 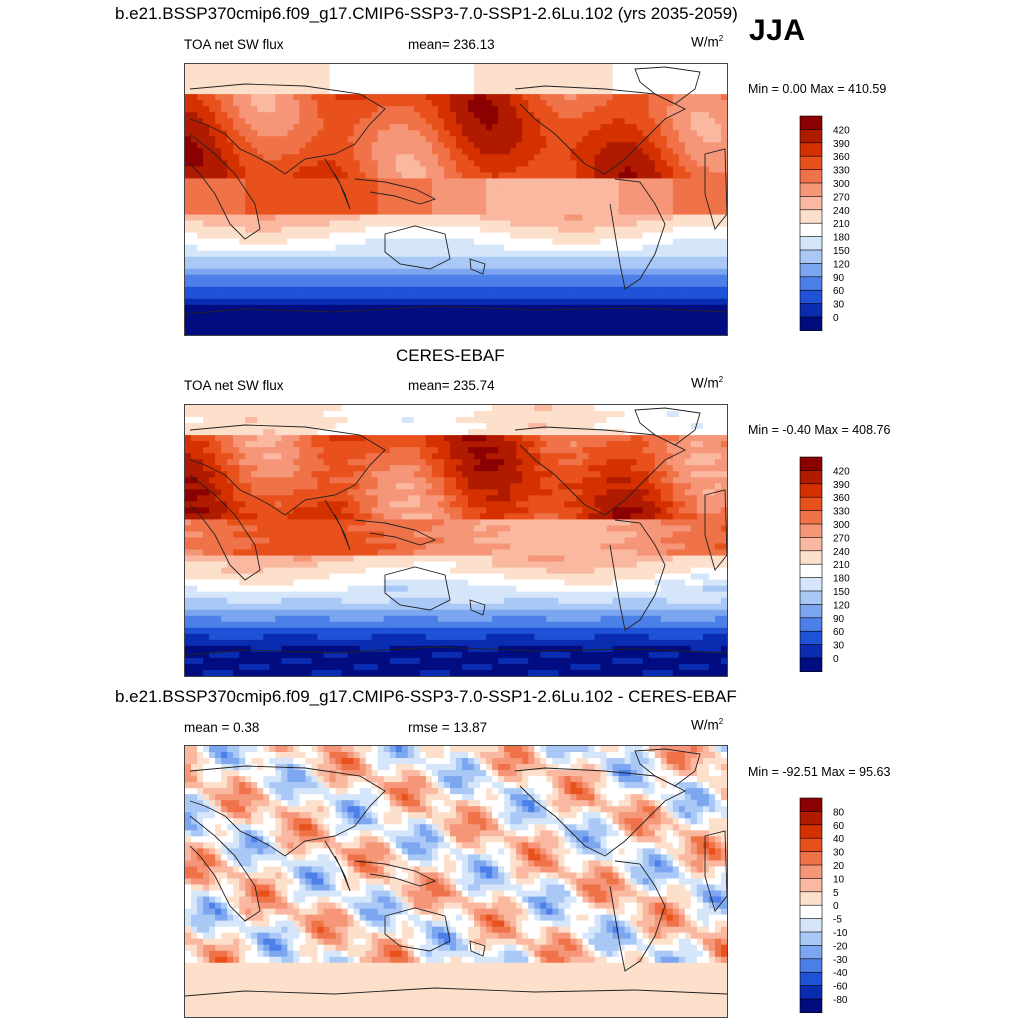 I want to click on coastline, so click(x=456, y=310).